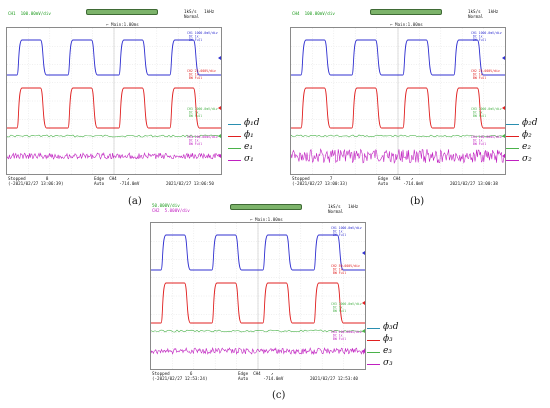 Image resolution: width=550 pixels, height=408 pixels. I want to click on footer-right: 2021/02/27 13:06:50, so click(190, 183).